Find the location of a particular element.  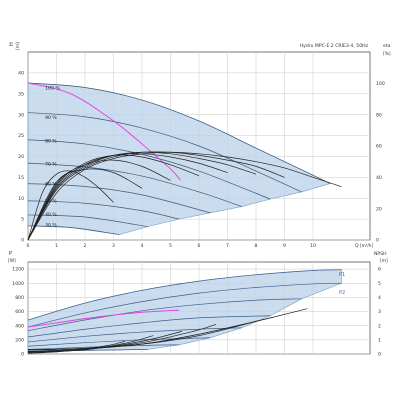

flow-tick-label: 5 is located at coordinates (170, 246).